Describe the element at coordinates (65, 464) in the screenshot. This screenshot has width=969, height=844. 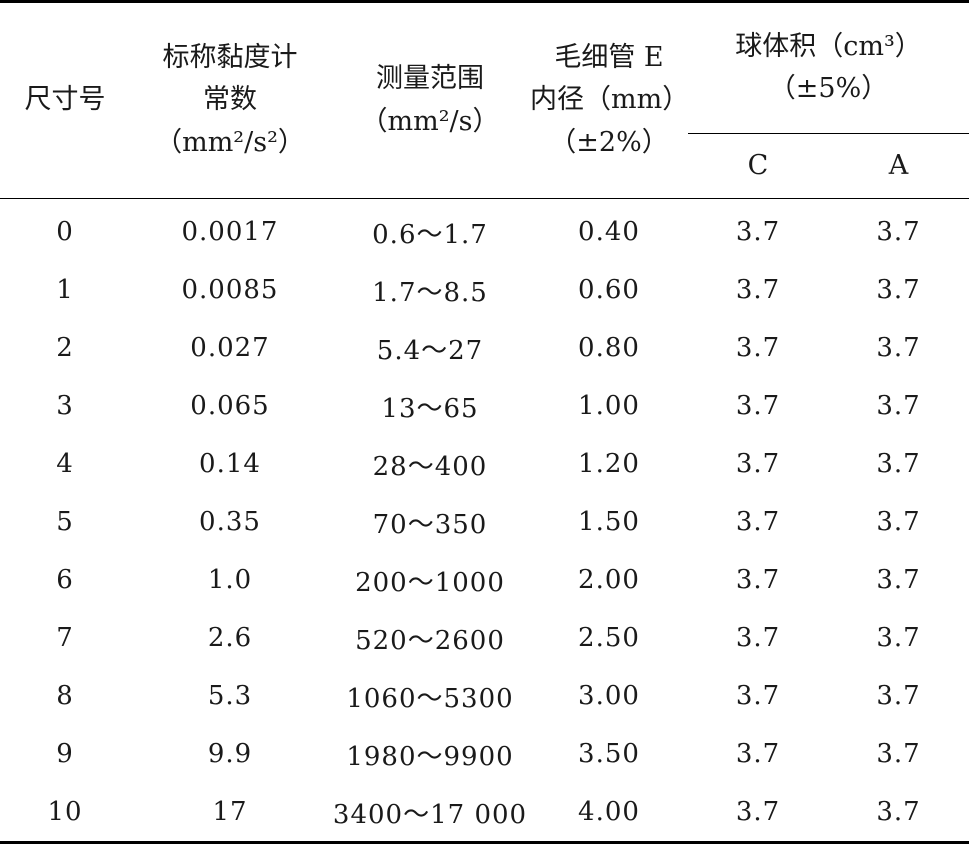
I see `cell-size: 4` at that location.